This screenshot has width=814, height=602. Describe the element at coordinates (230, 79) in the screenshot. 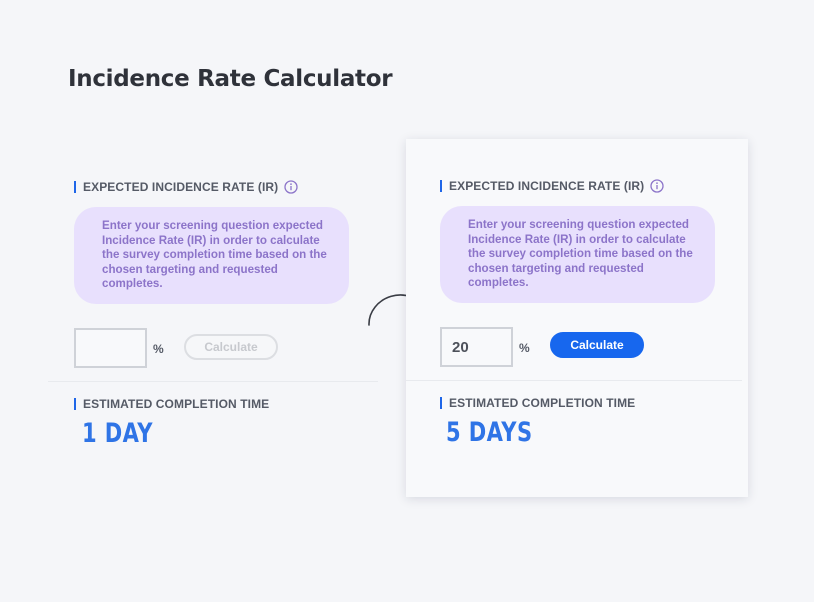

I see `page-title: Incidence Rate Calculator` at that location.